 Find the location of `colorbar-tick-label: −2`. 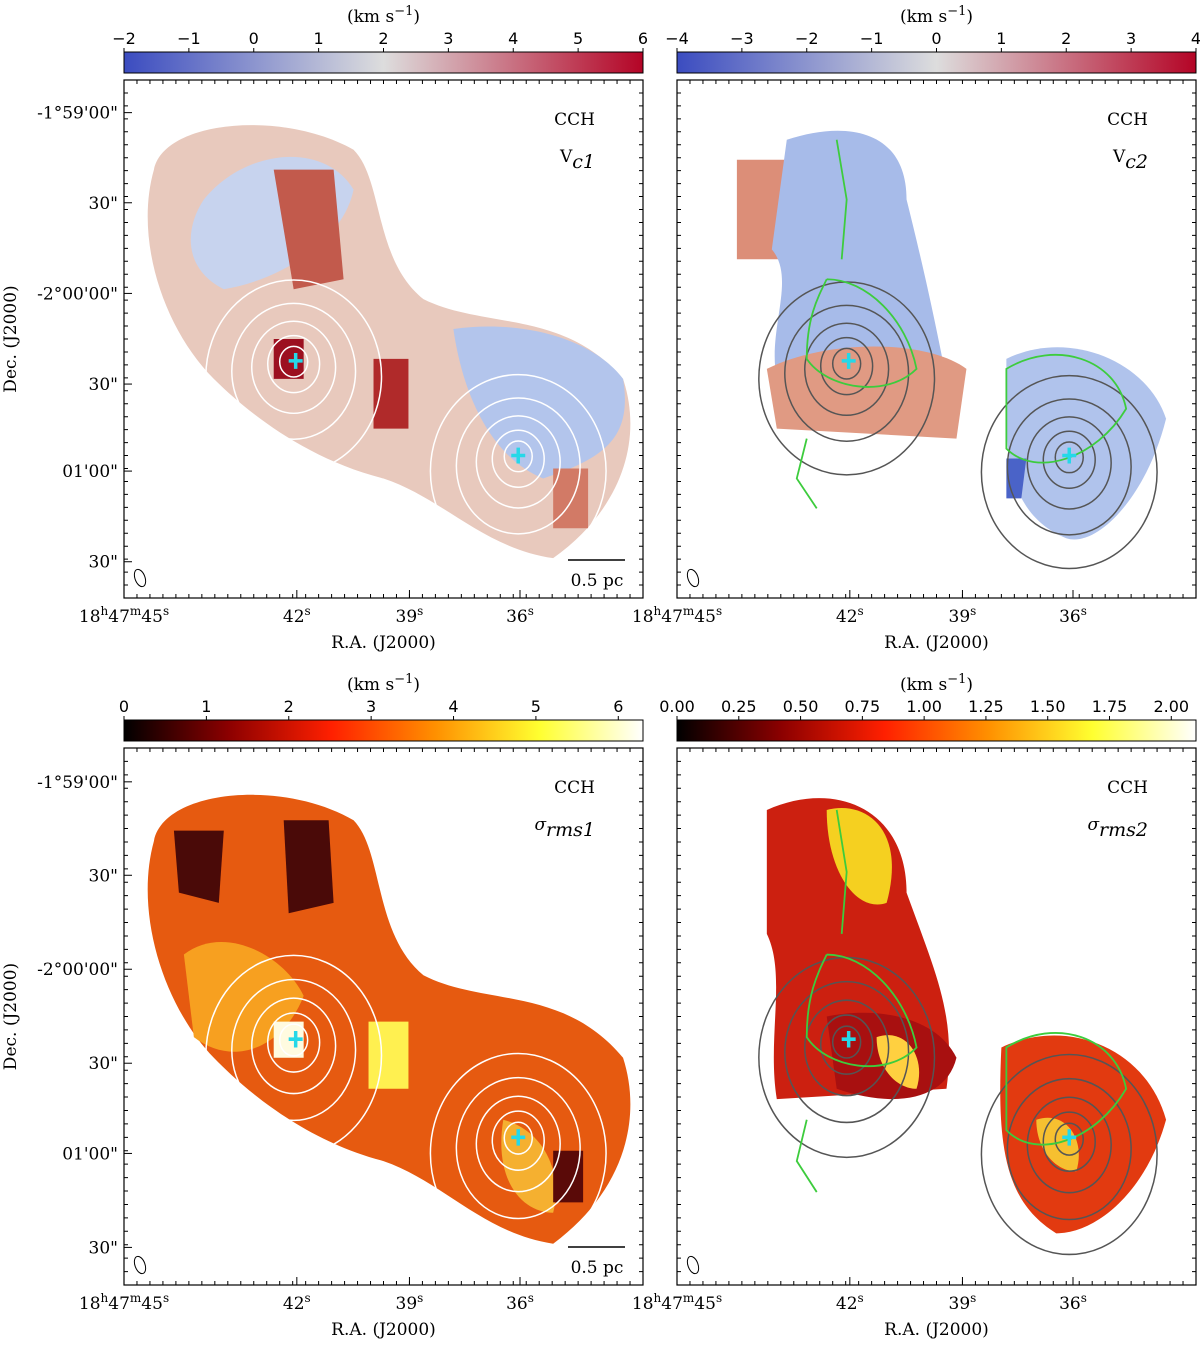

colorbar-tick-label: −2 is located at coordinates (807, 38).